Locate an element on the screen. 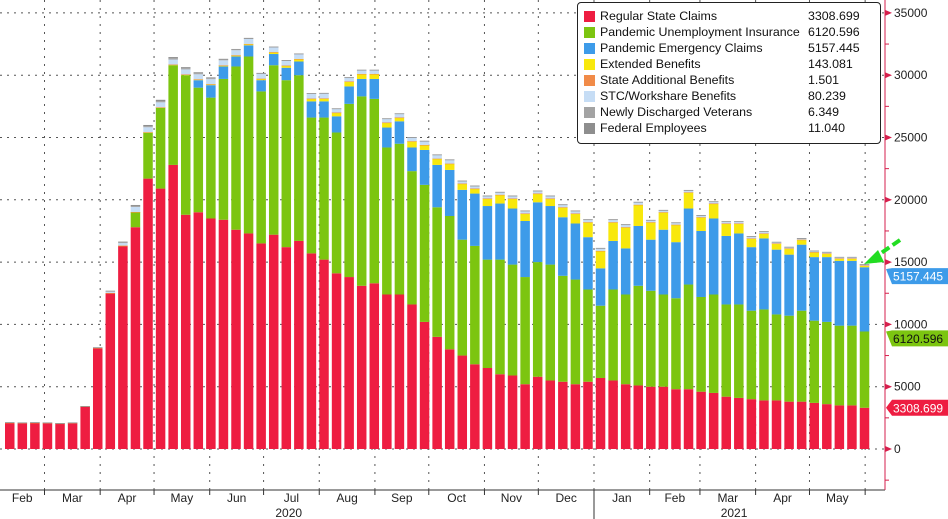 This screenshot has height=519, width=948. legend-value: 6120.596 is located at coordinates (834, 32).